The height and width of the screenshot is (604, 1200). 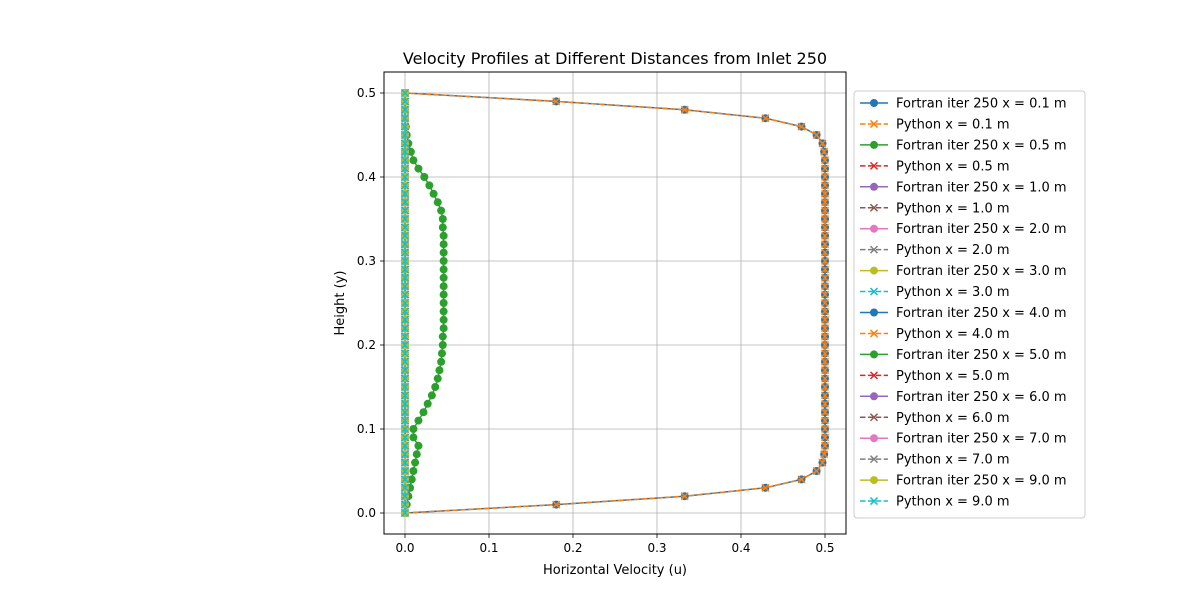 I want to click on legend-label: Python x = 5.0 m, so click(x=953, y=376).